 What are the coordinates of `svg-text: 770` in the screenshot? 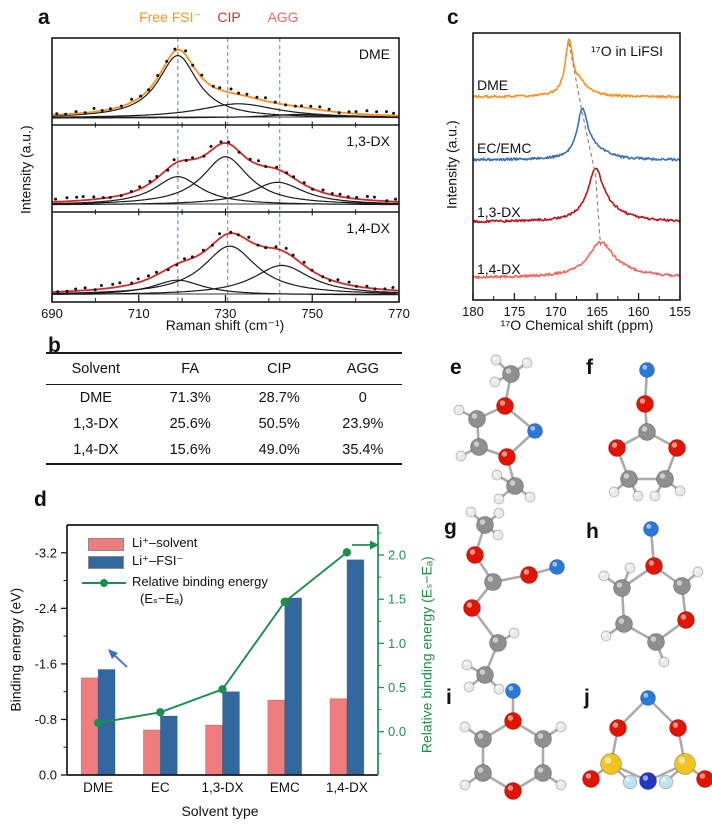 It's located at (399, 313).